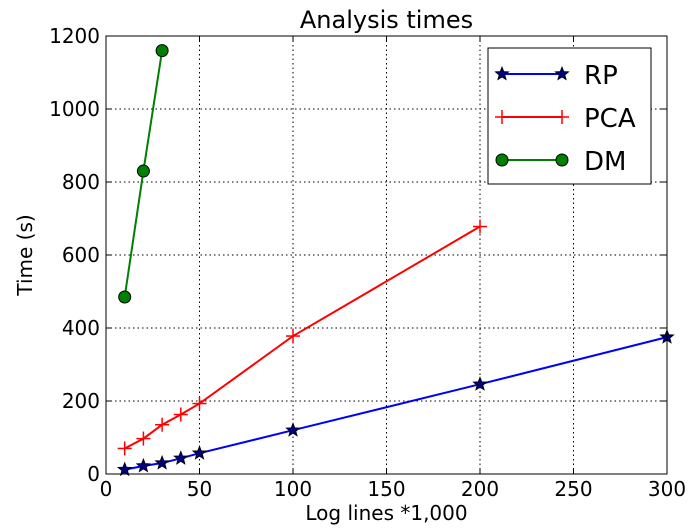 The image size is (693, 529). Describe the element at coordinates (667, 489) in the screenshot. I see `x-tick-label: 300` at that location.